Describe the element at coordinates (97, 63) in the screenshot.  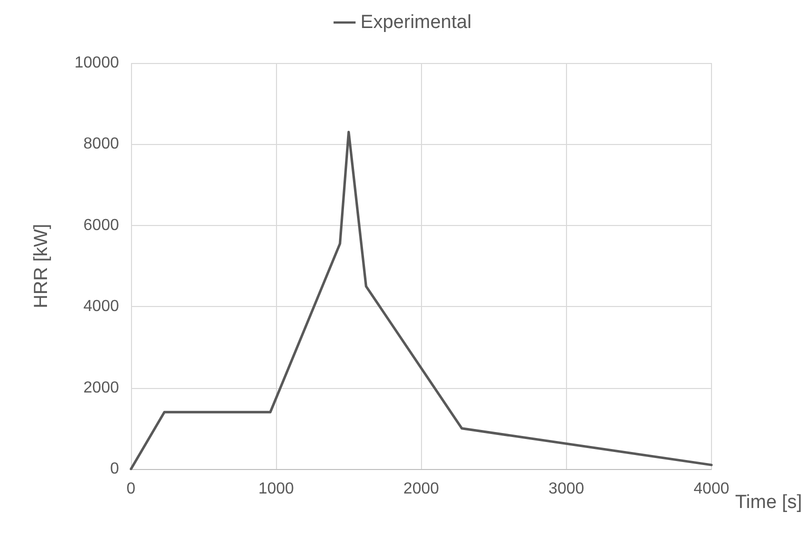
I see `y-tick-label: 10000` at that location.